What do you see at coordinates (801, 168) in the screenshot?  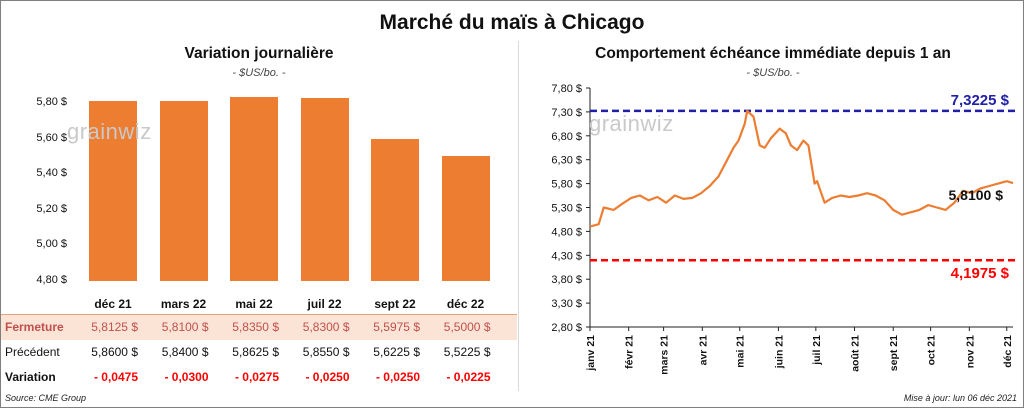 I see `price-line` at bounding box center [801, 168].